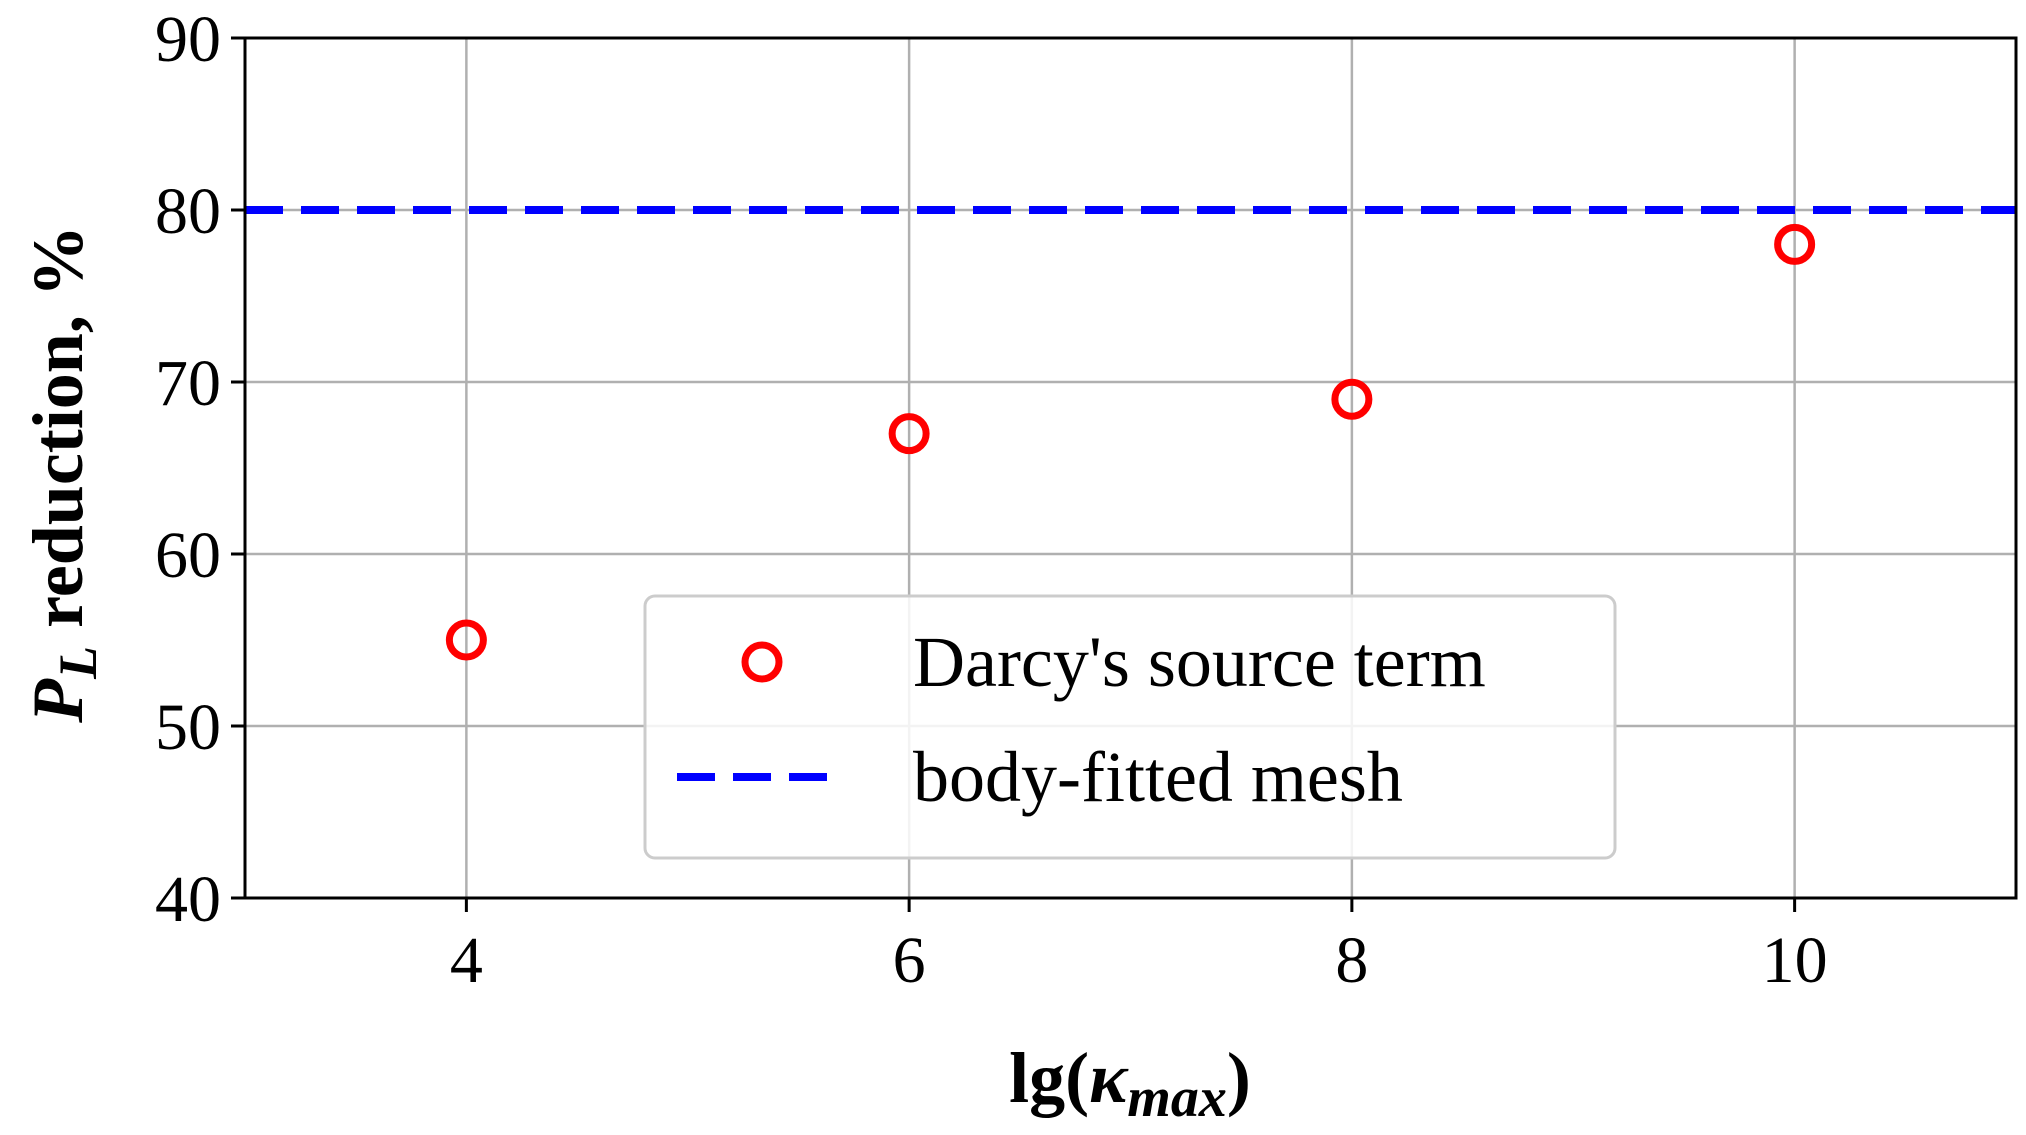  What do you see at coordinates (188, 555) in the screenshot?
I see `y-tick-label: 60` at bounding box center [188, 555].